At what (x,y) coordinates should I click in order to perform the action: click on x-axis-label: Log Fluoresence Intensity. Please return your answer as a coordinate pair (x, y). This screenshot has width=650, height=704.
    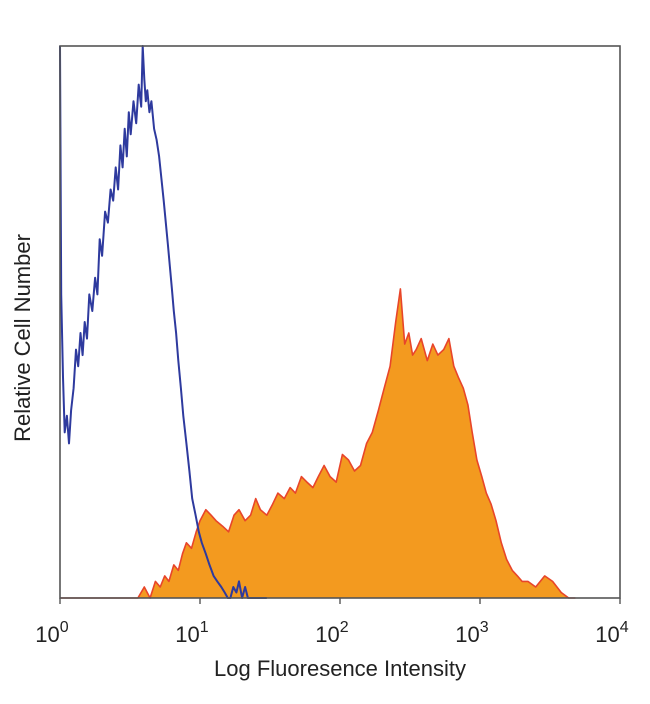
    Looking at the image, I should click on (340, 668).